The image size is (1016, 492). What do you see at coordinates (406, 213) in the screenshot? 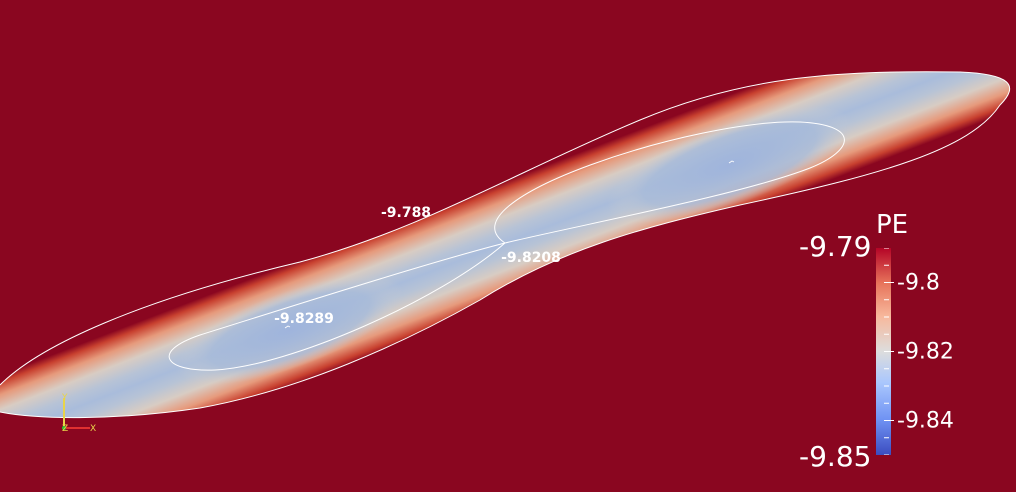
I see `contour-label-outer: -9.788` at bounding box center [406, 213].